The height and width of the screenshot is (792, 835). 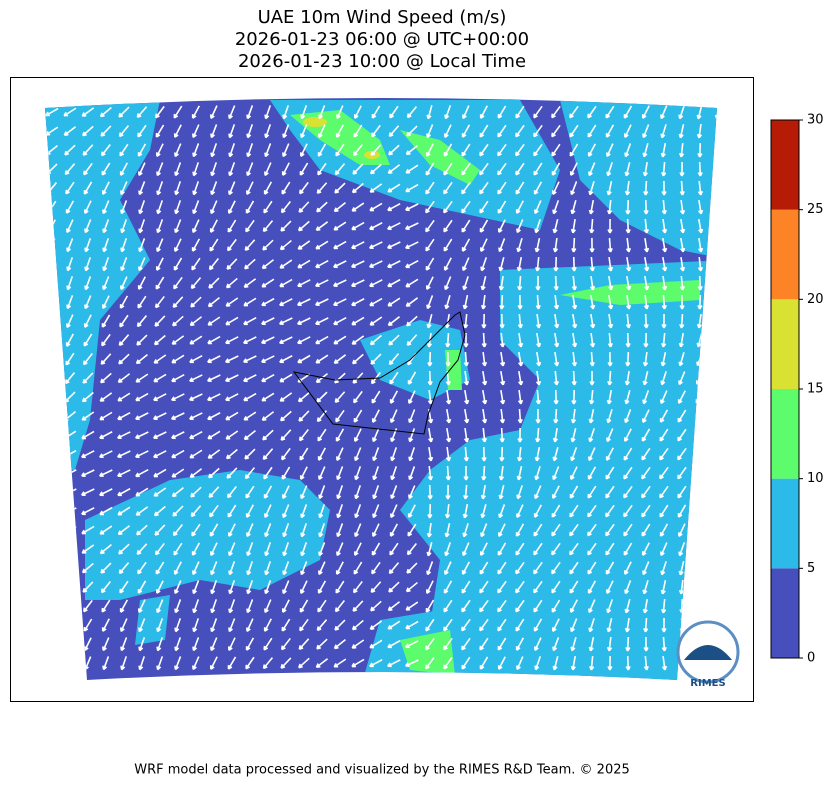 I want to click on colorbar-segment, so click(x=785, y=434).